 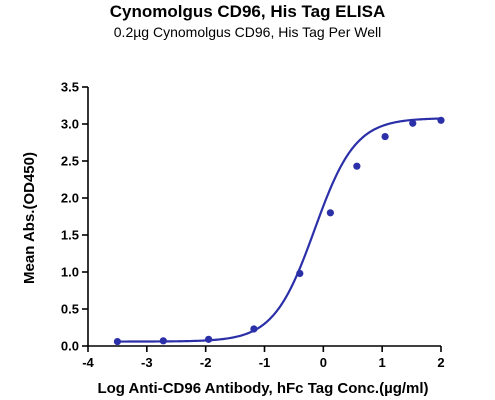 I want to click on y-axis-title: Mean Abs.(OD450), so click(x=29, y=218).